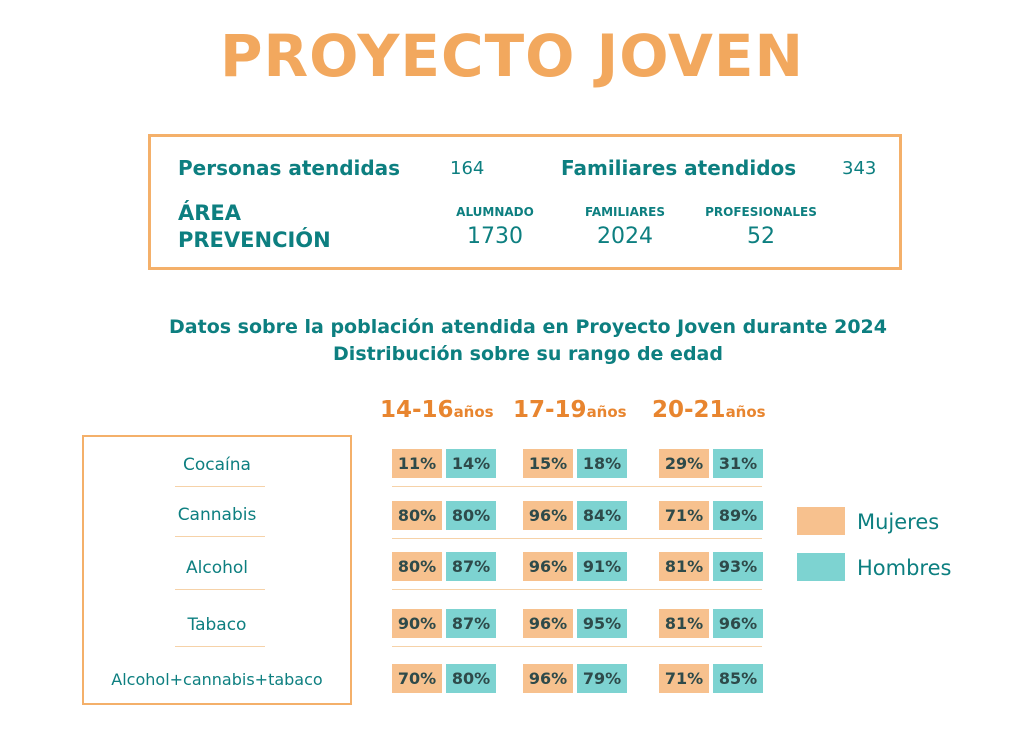 The image size is (1024, 747). Describe the element at coordinates (602, 623) in the screenshot. I see `hombres-value-cell: 95%` at that location.